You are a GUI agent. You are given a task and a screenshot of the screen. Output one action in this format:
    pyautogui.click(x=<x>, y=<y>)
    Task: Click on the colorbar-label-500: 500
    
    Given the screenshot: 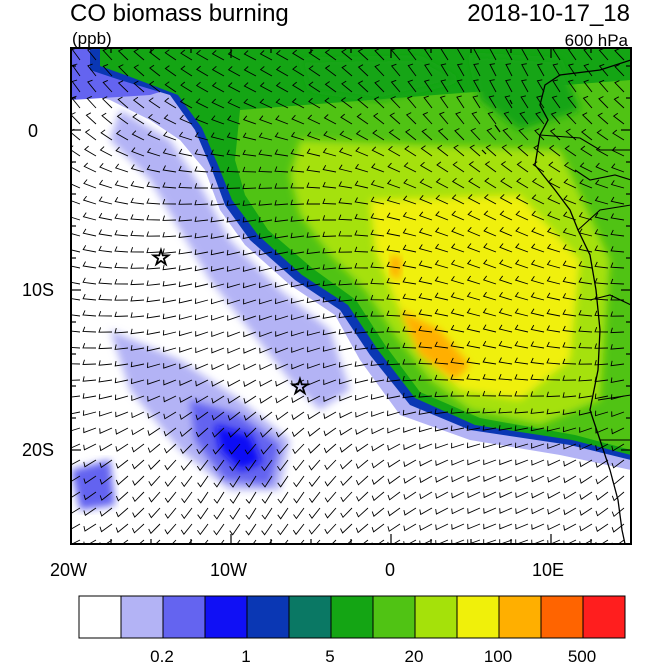 What is the action you would take?
    pyautogui.click(x=582, y=656)
    